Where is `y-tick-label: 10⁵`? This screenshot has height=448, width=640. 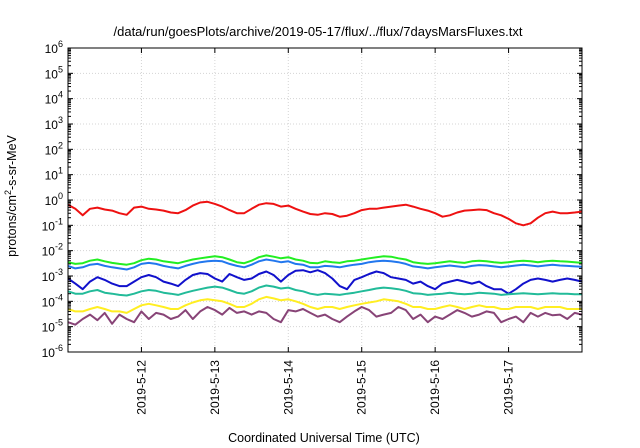 y-tick-label: 10⁵ is located at coordinates (54, 72).